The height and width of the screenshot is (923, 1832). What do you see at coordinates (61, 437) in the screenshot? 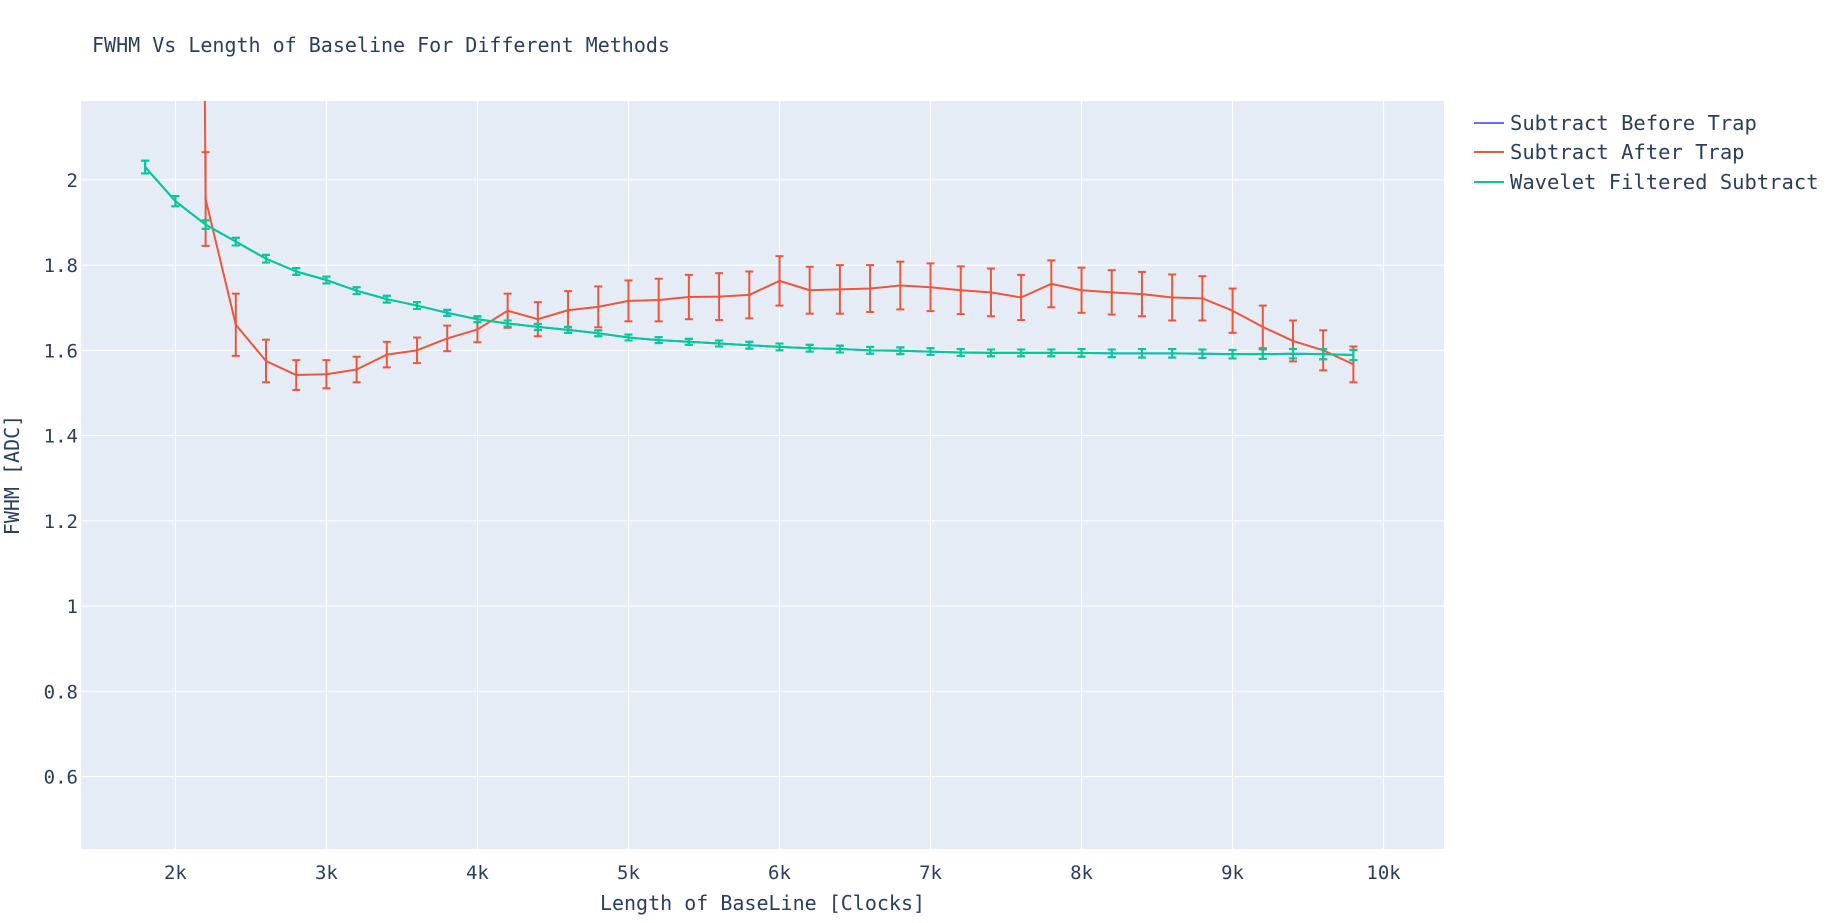
I see `y-tick-label: 1.4` at bounding box center [61, 437].